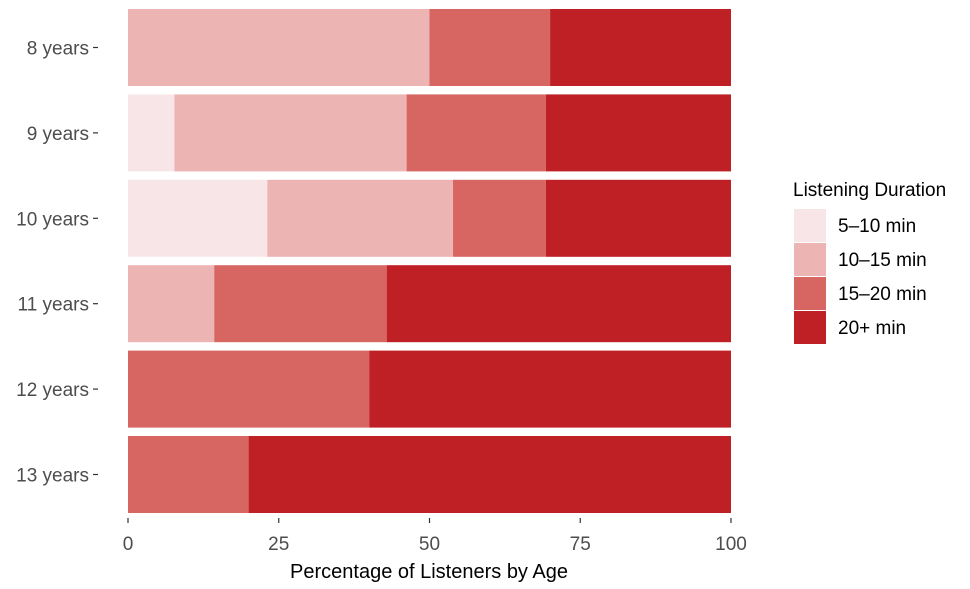 This screenshot has width=970, height=589. Describe the element at coordinates (580, 544) in the screenshot. I see `x-tick-label-75: 75` at that location.